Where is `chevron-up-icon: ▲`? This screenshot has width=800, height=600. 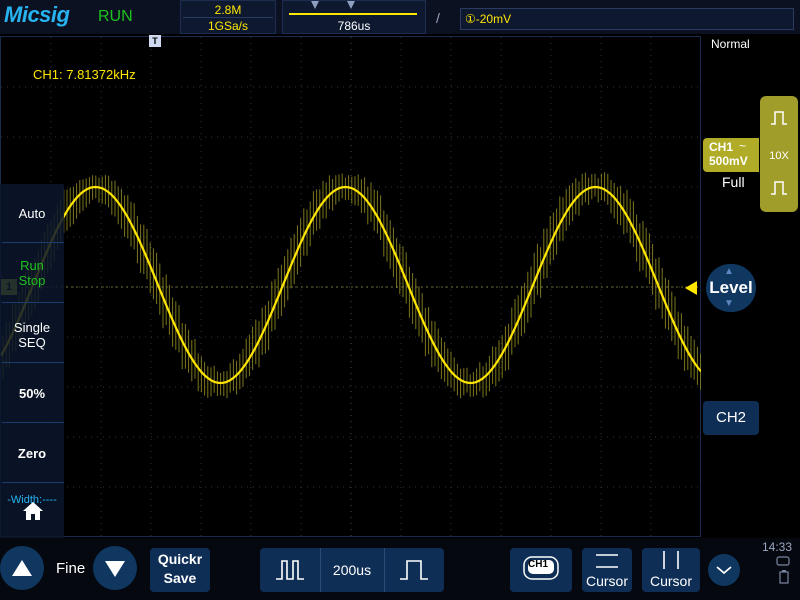 chevron-up-icon: ▲ is located at coordinates (729, 271).